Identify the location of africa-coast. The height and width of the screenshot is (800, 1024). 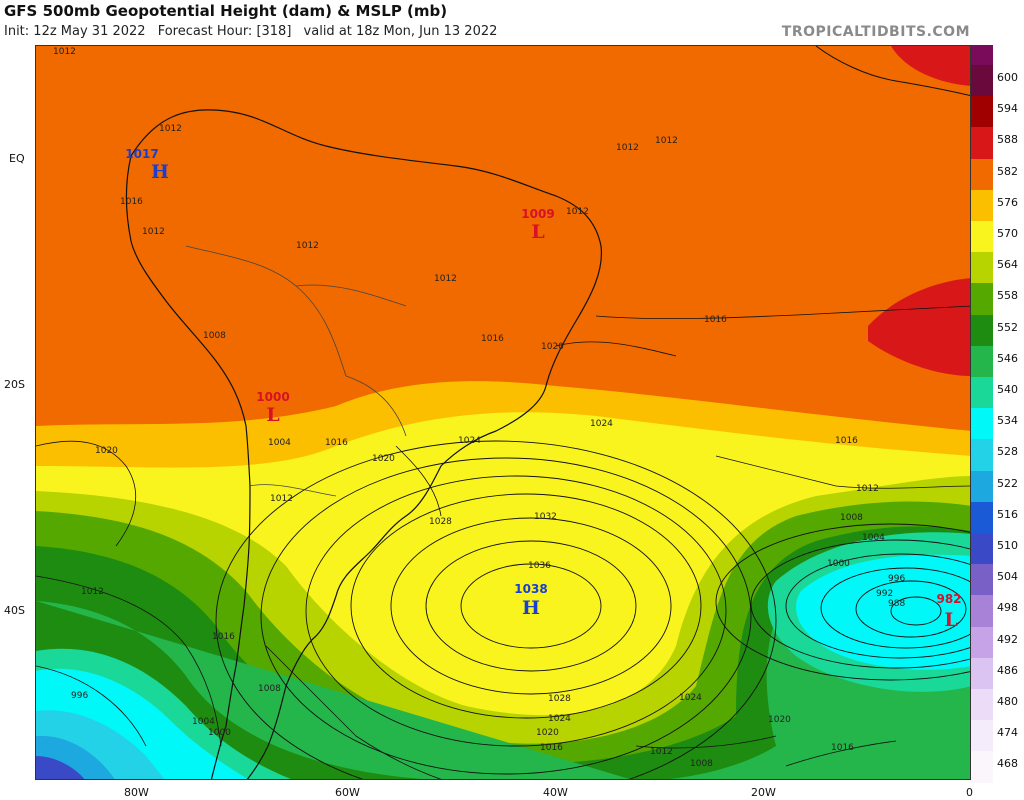
(892, 71).